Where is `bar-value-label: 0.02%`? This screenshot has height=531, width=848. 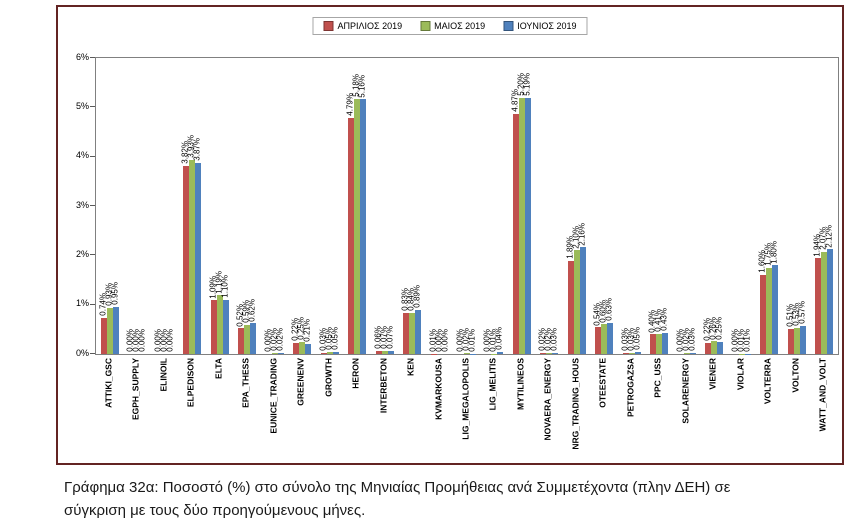 bar-value-label: 0.02% is located at coordinates (280, 339).